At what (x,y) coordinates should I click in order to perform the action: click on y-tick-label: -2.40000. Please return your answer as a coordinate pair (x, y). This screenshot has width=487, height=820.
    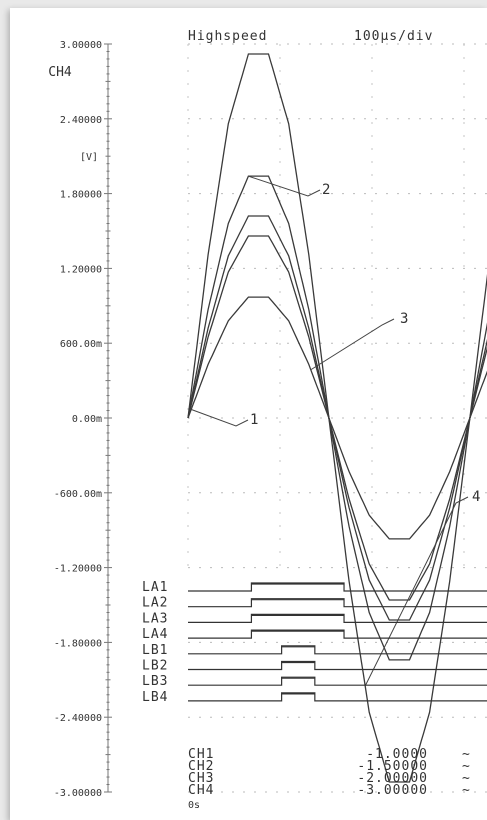
    Looking at the image, I should click on (78, 718).